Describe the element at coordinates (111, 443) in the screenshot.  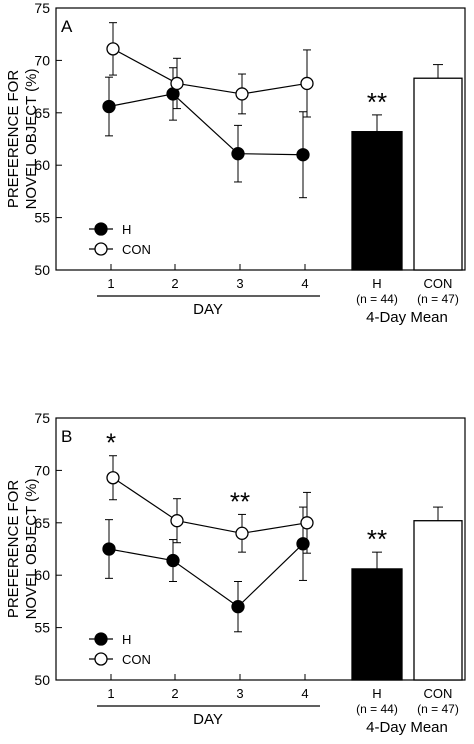
I see `significance-marker: *` at that location.